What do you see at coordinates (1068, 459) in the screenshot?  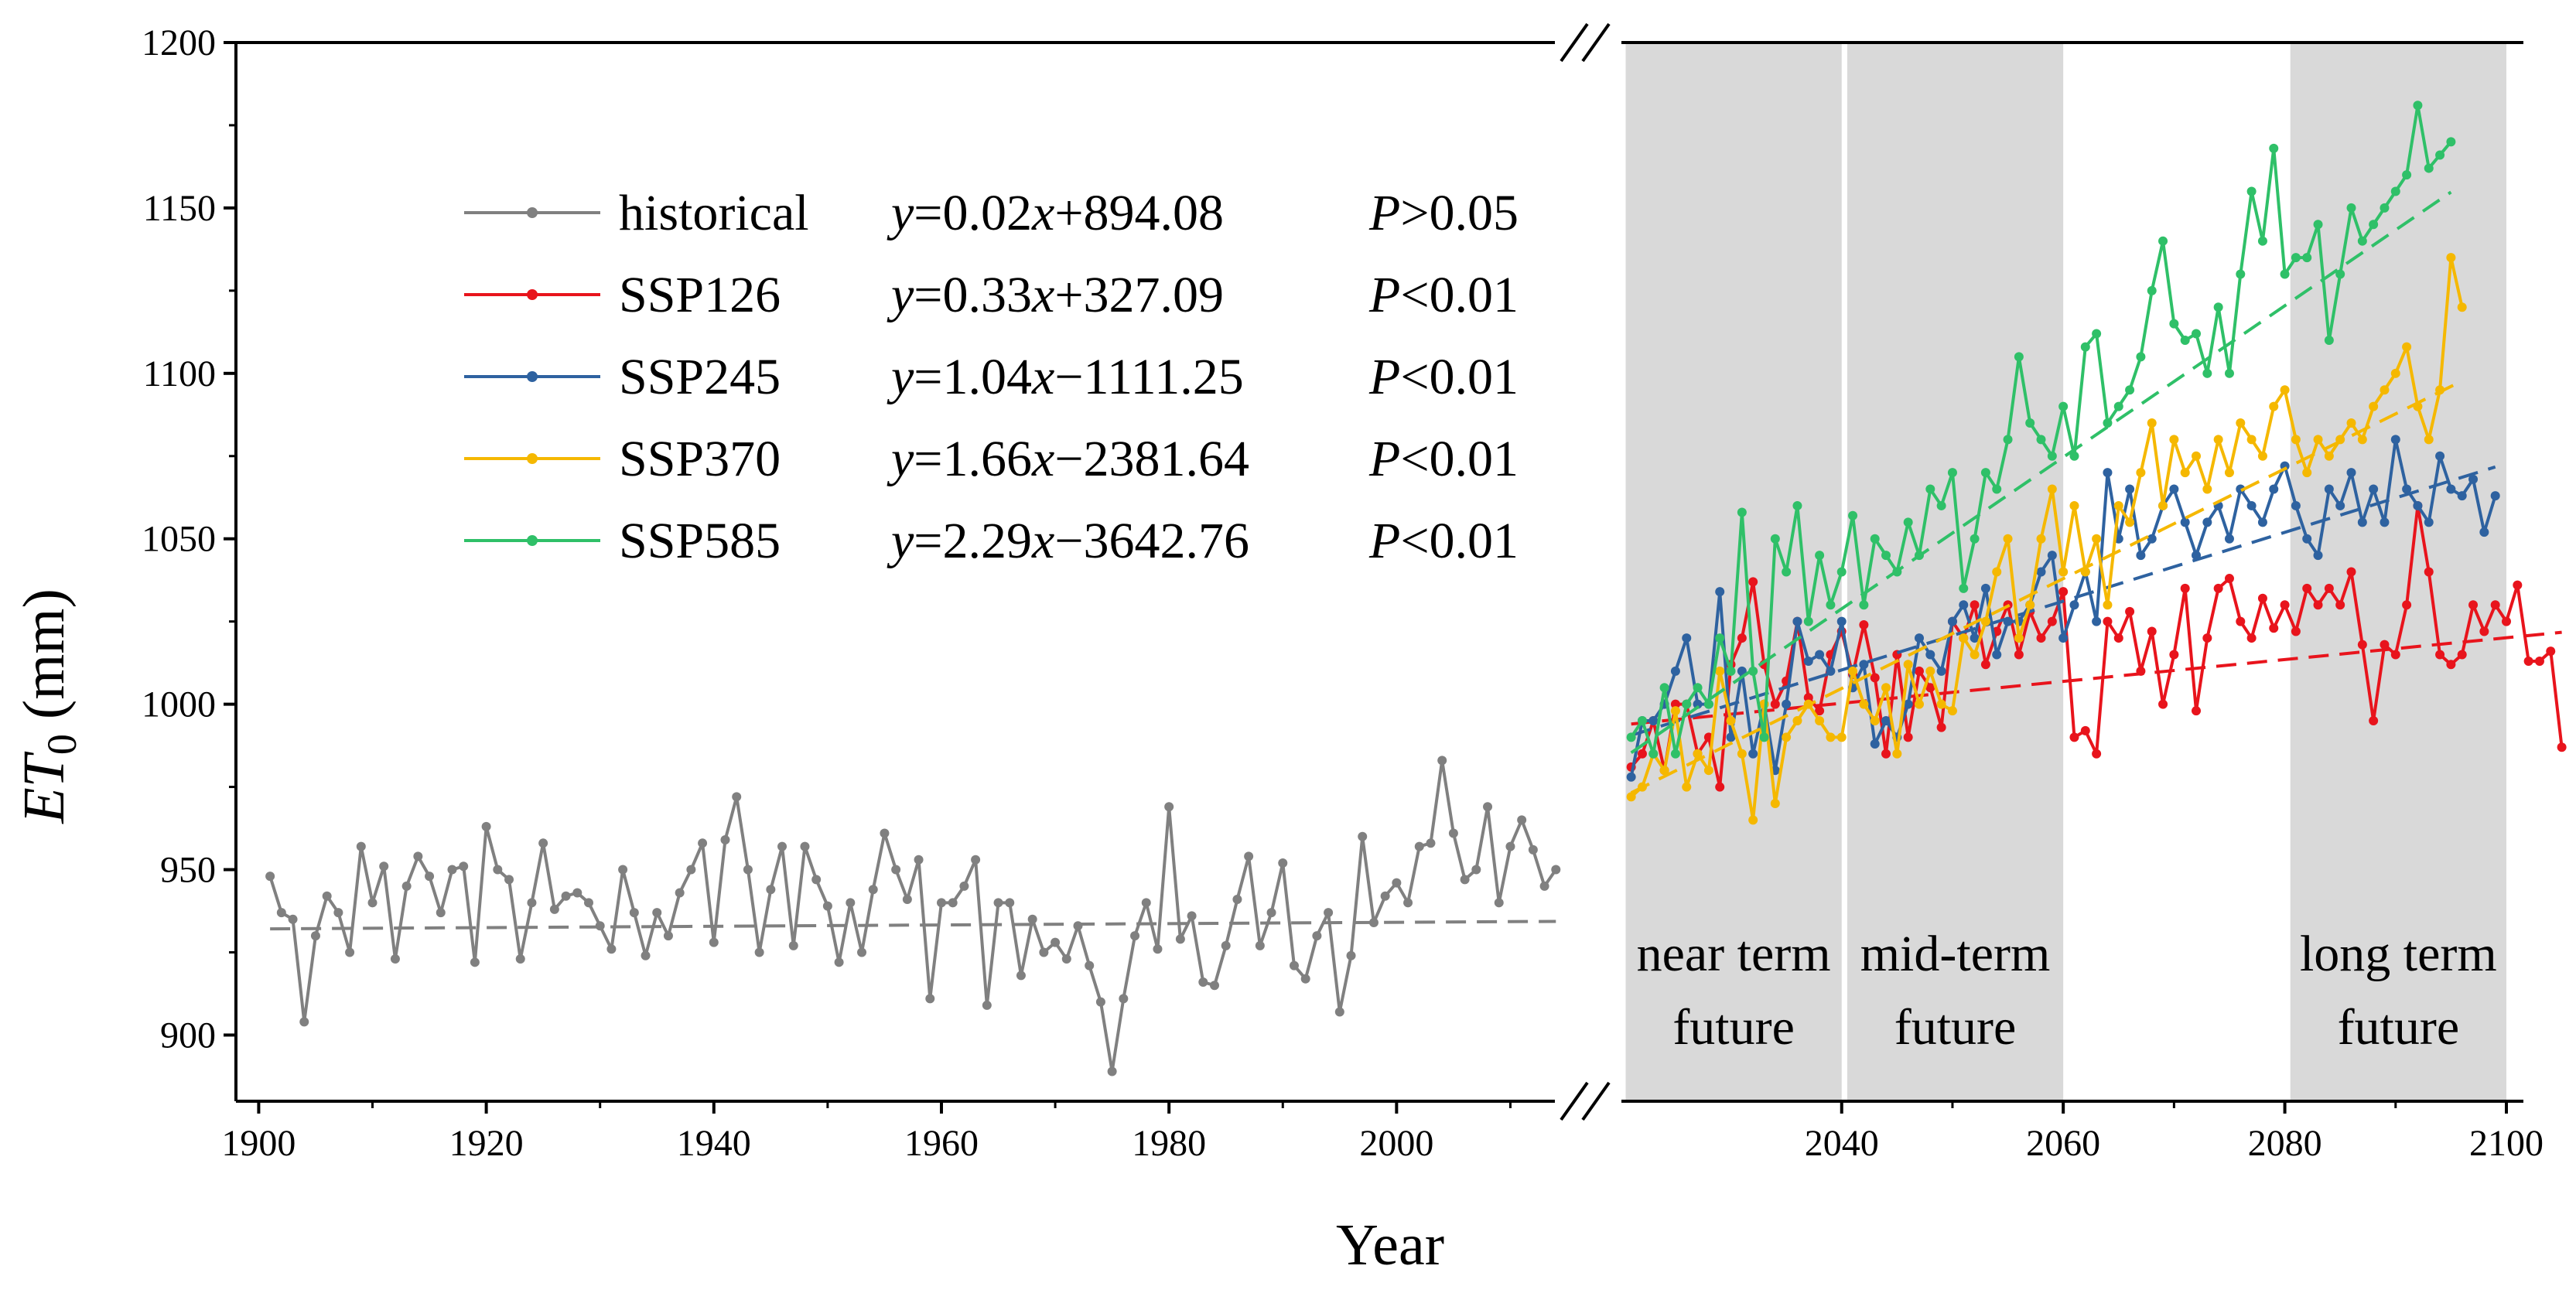 I see `regression-equation: y=1.66x−2381.64` at bounding box center [1068, 459].